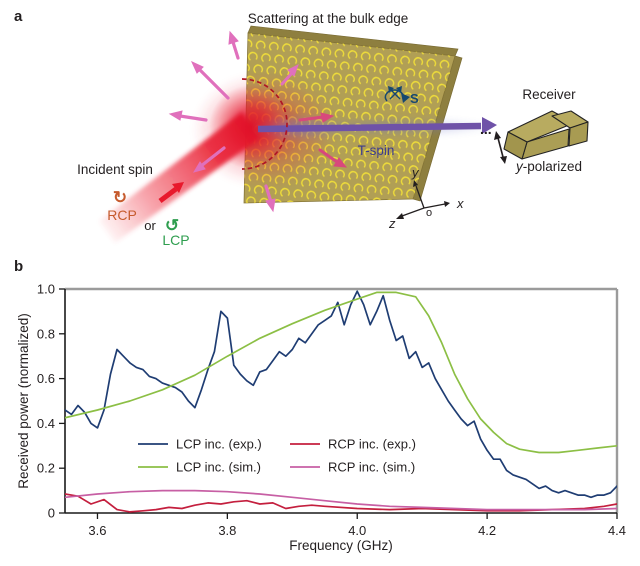 This screenshot has height=566, width=640. Describe the element at coordinates (434, 206) in the screenshot. I see `x-axis-line` at that location.